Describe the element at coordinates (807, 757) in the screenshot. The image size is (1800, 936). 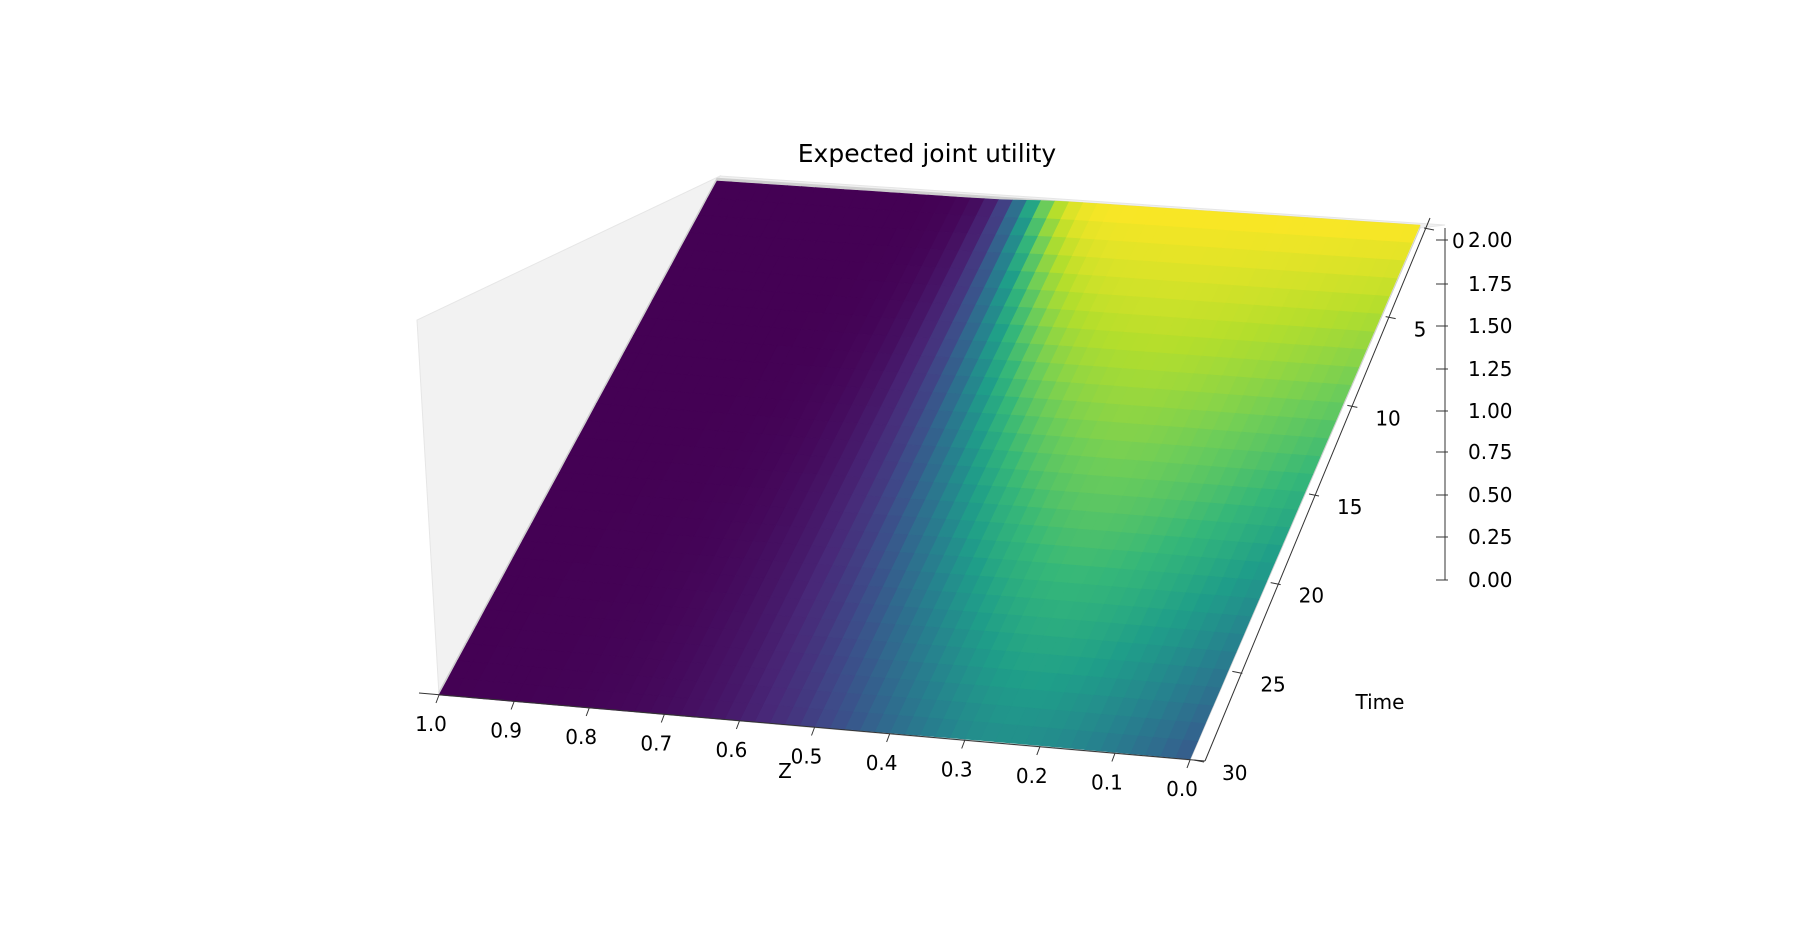
I see `x-tick-label: 0.5` at that location.